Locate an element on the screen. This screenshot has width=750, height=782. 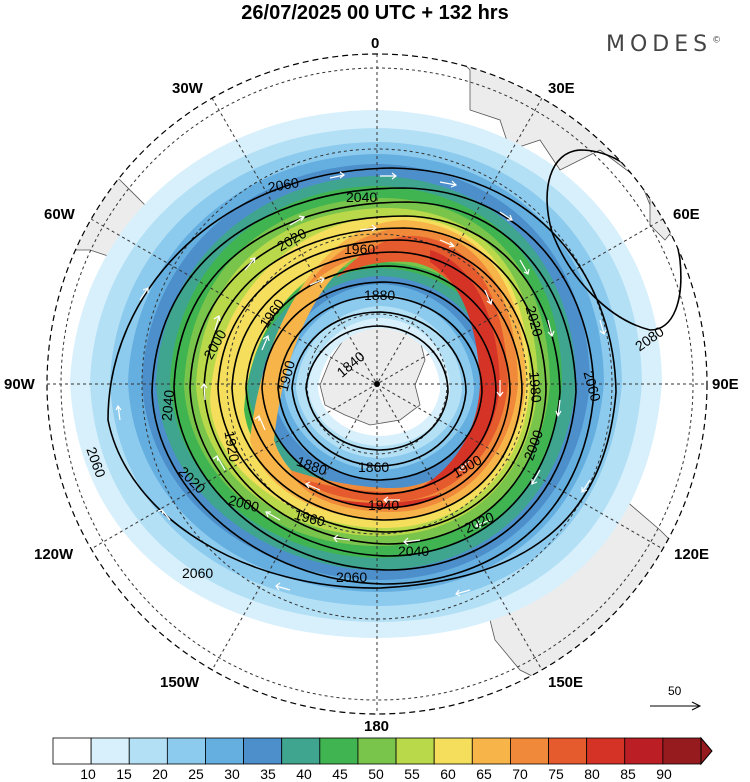
colorbar-tick-label: 15 is located at coordinates (124, 774).